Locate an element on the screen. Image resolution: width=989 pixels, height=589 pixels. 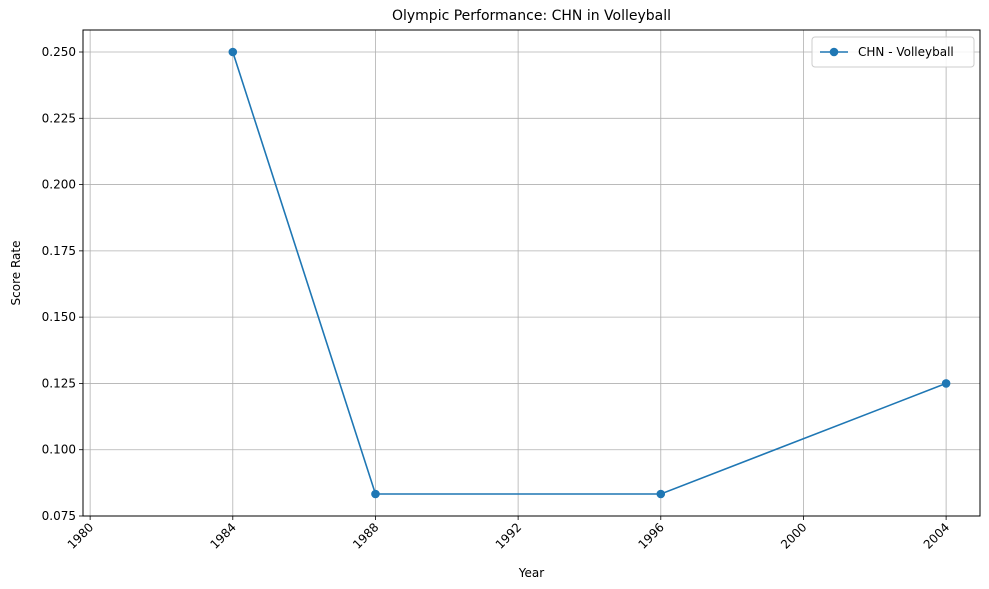
y-axis-label: Score Rate is located at coordinates (16, 273).